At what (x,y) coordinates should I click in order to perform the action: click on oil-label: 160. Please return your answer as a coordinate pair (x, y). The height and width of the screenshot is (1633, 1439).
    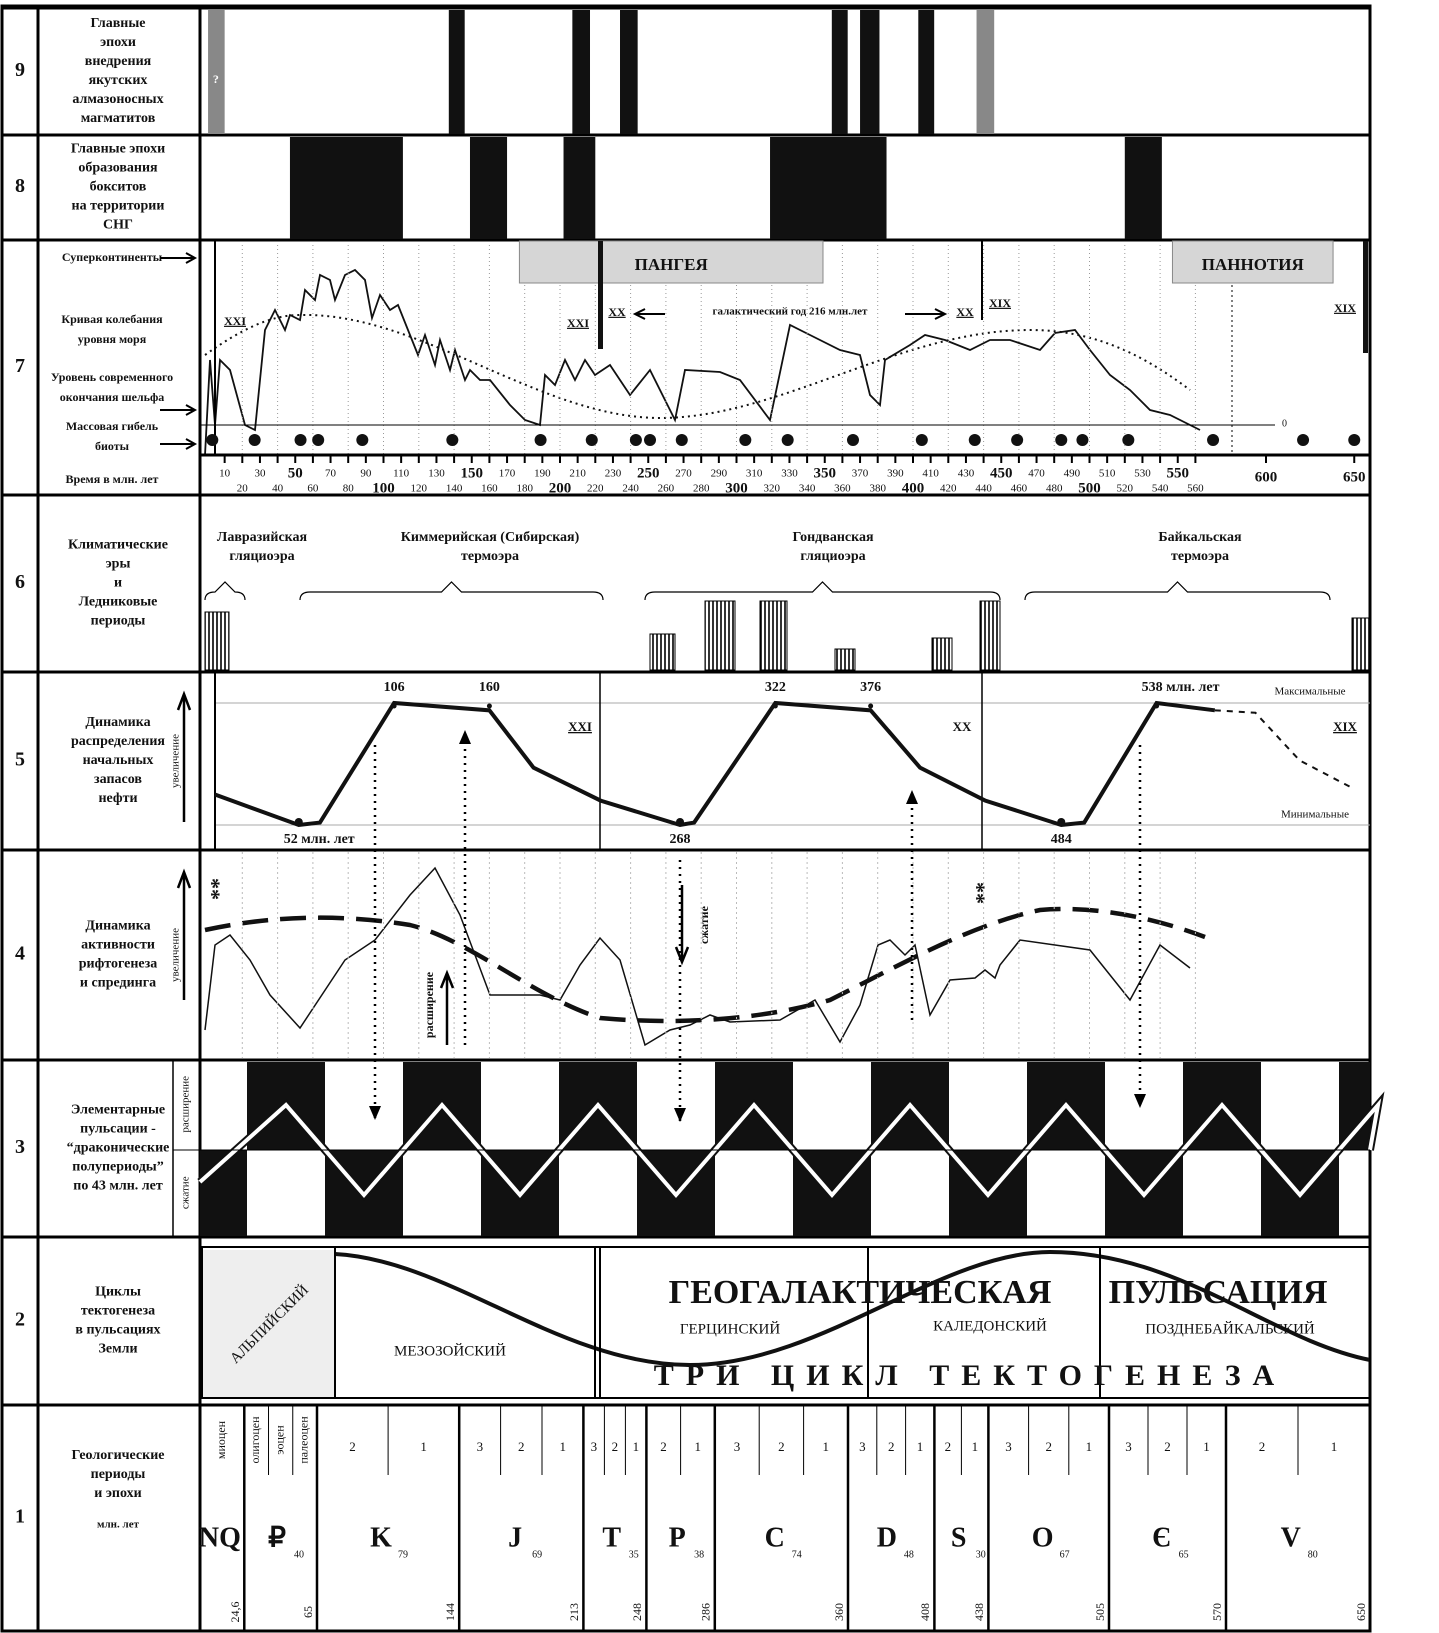
    Looking at the image, I should click on (489, 687).